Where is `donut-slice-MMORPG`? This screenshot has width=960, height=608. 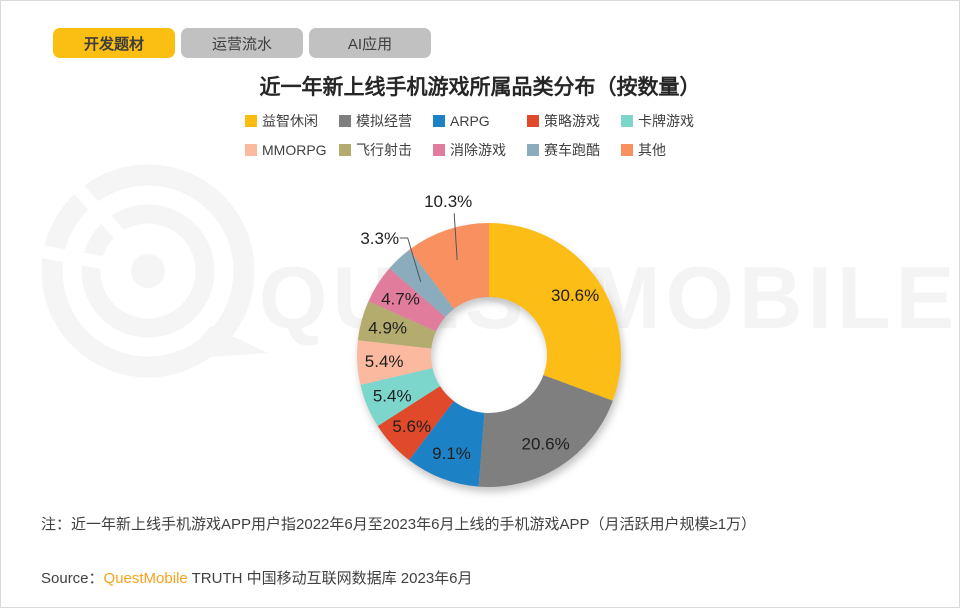
donut-slice-MMORPG is located at coordinates (395, 362).